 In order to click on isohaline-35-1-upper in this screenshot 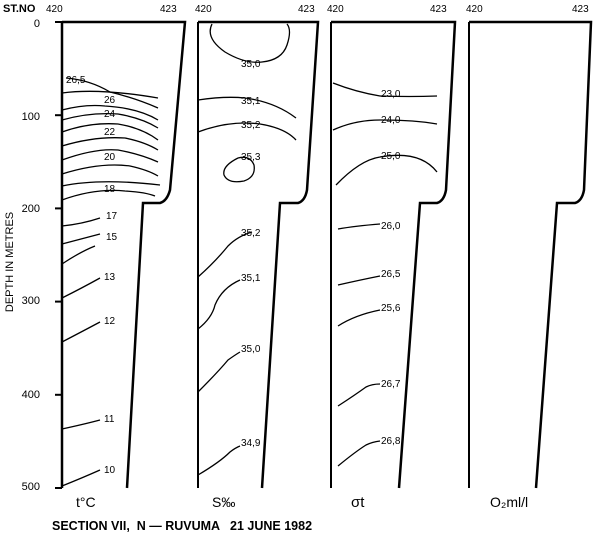, I will do `click(247, 107)`.